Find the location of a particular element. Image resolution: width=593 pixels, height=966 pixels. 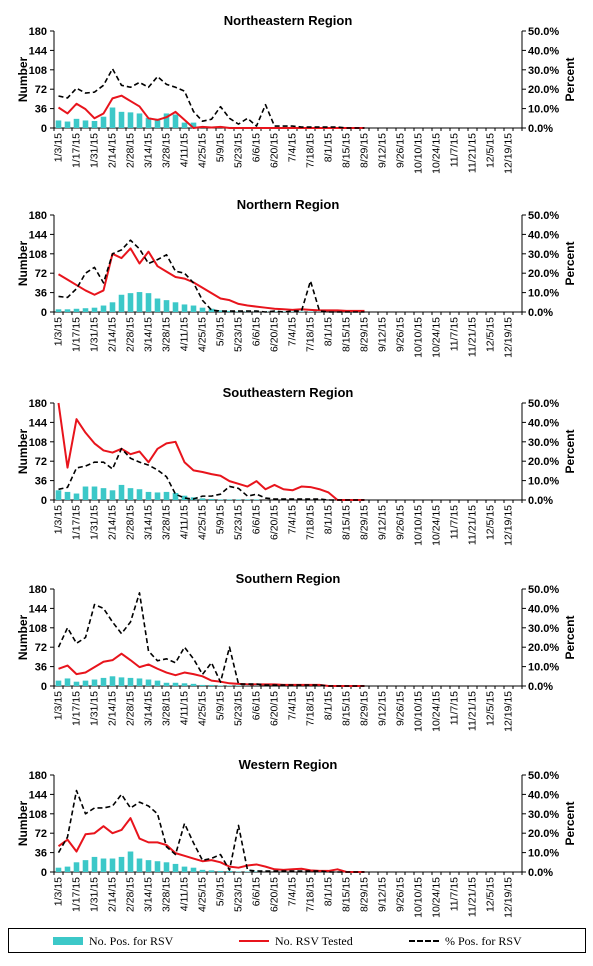

x-tick-label: 12/5/15 is located at coordinates (491, 522).